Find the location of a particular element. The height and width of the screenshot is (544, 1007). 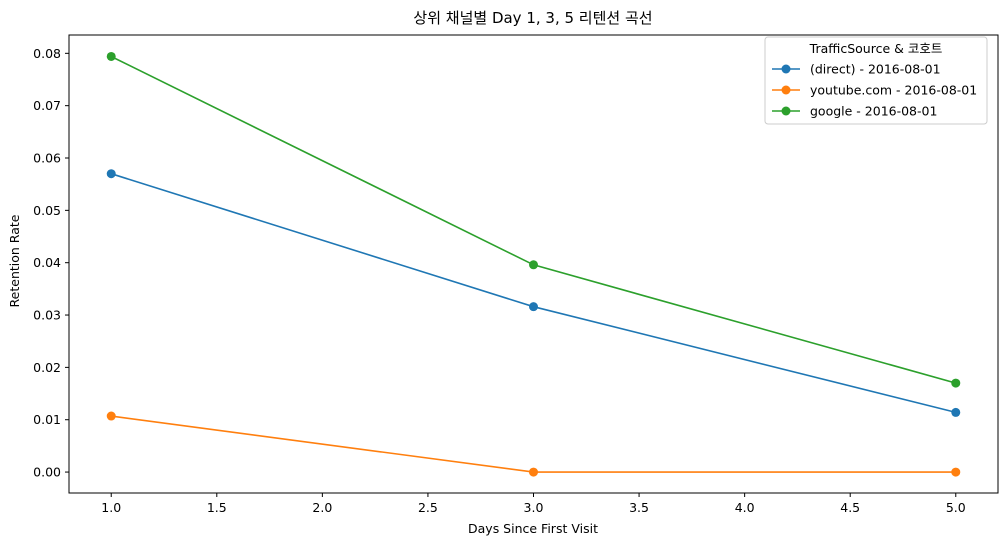

y-tick-label: 0.03 is located at coordinates (47, 315).